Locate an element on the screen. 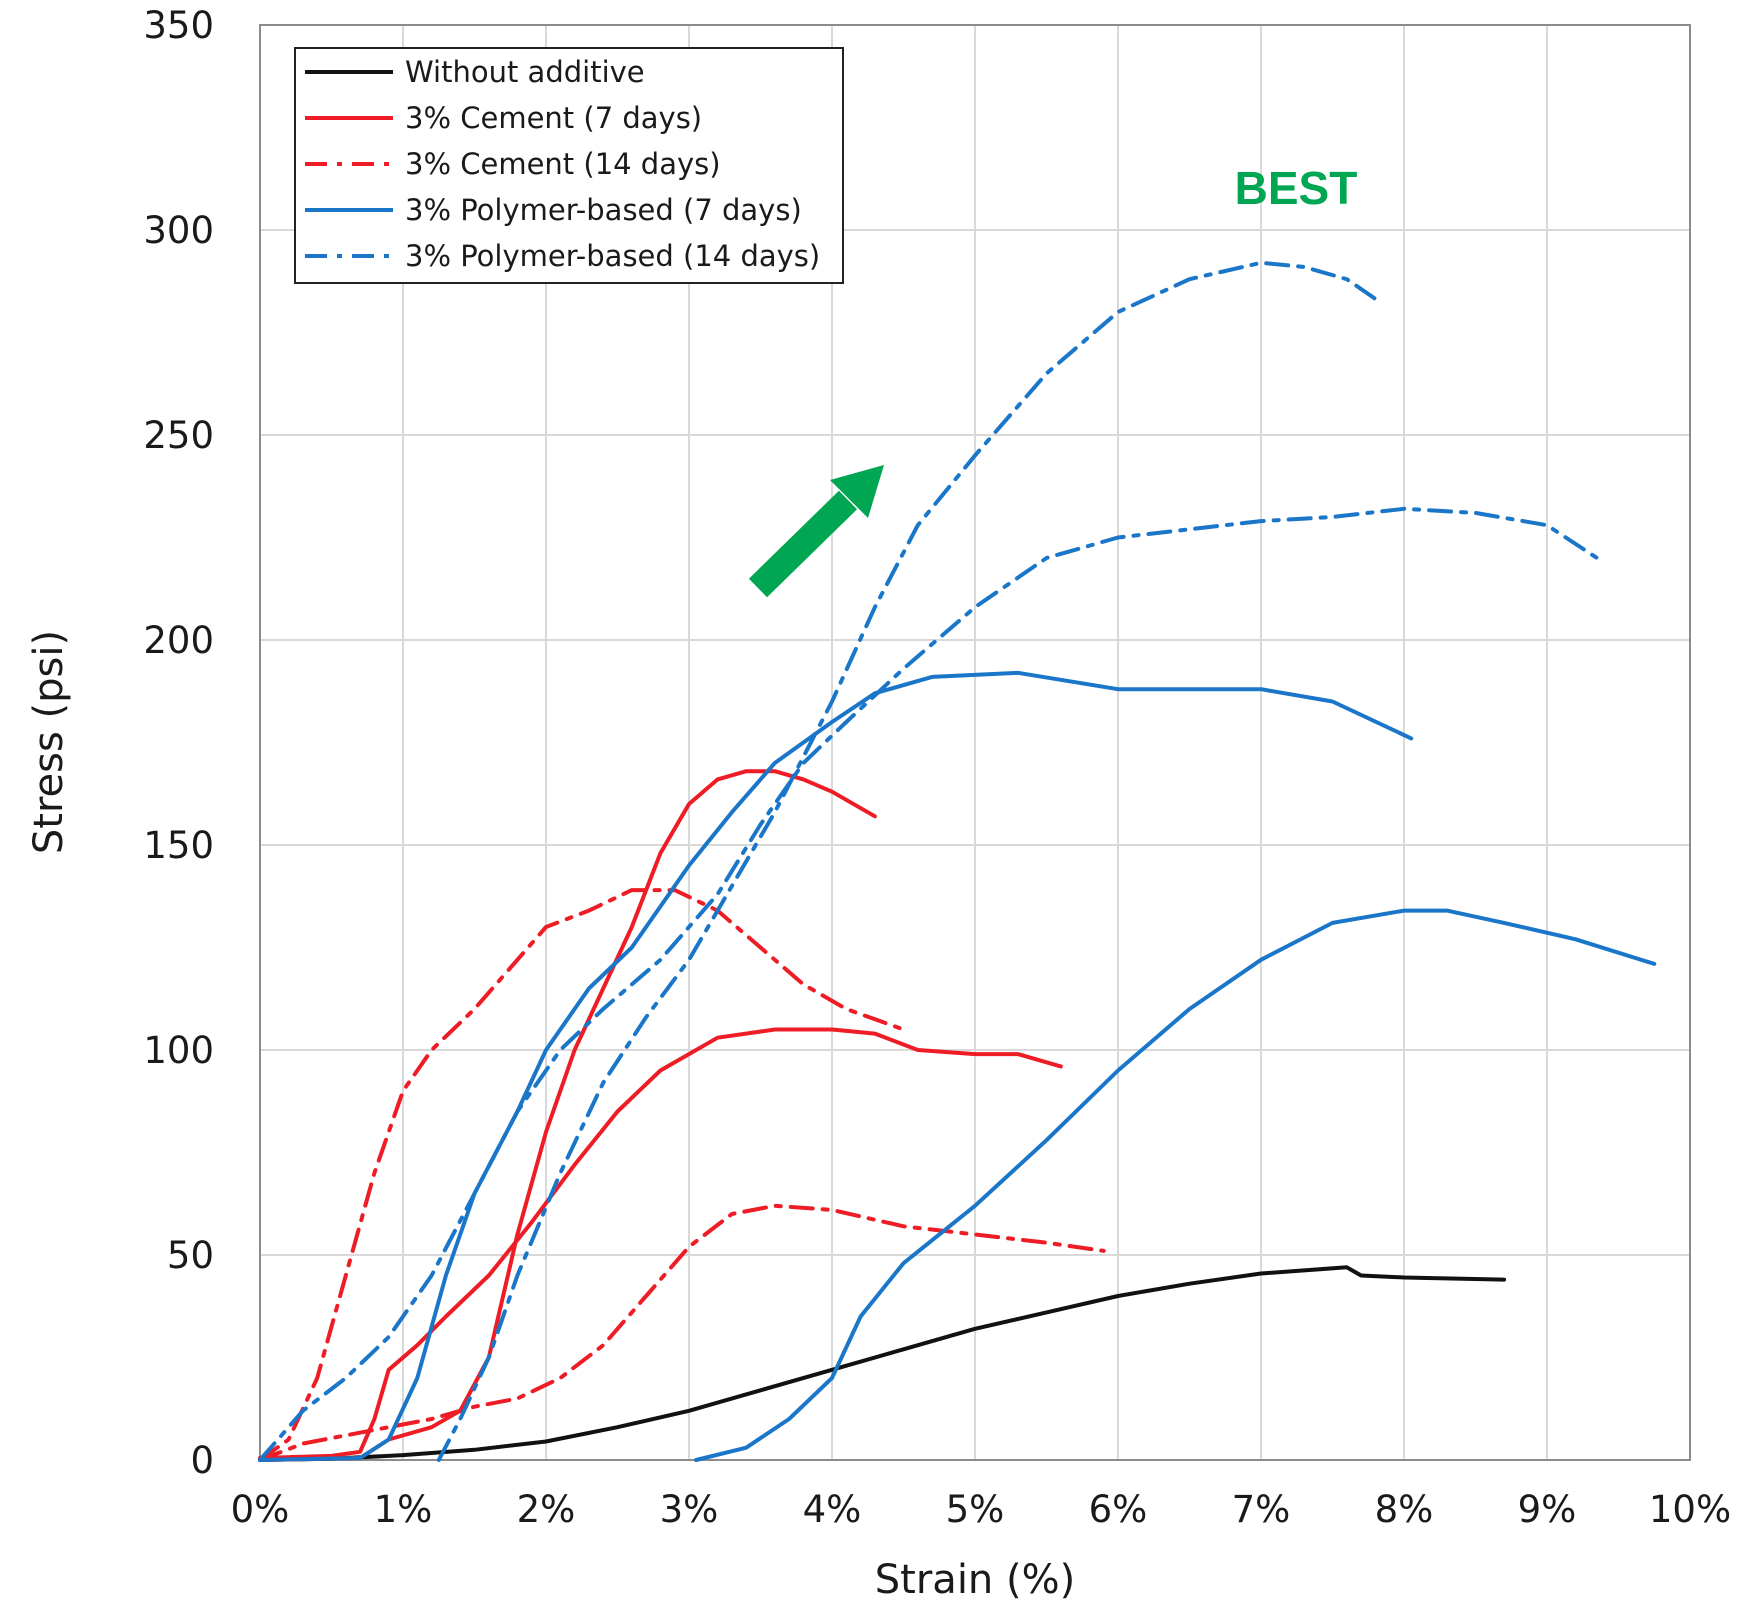 Image resolution: width=1750 pixels, height=1618 pixels. x-axis-title: Strain (%) is located at coordinates (975, 1580).